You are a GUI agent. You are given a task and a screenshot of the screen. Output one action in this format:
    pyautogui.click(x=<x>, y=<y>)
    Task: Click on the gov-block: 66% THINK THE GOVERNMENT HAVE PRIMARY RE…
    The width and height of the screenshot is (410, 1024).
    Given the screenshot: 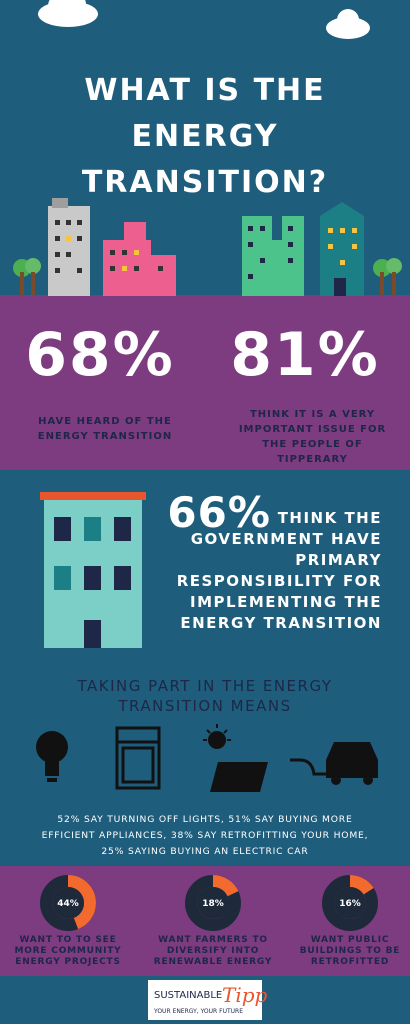 What is the action you would take?
    pyautogui.click(x=271, y=563)
    